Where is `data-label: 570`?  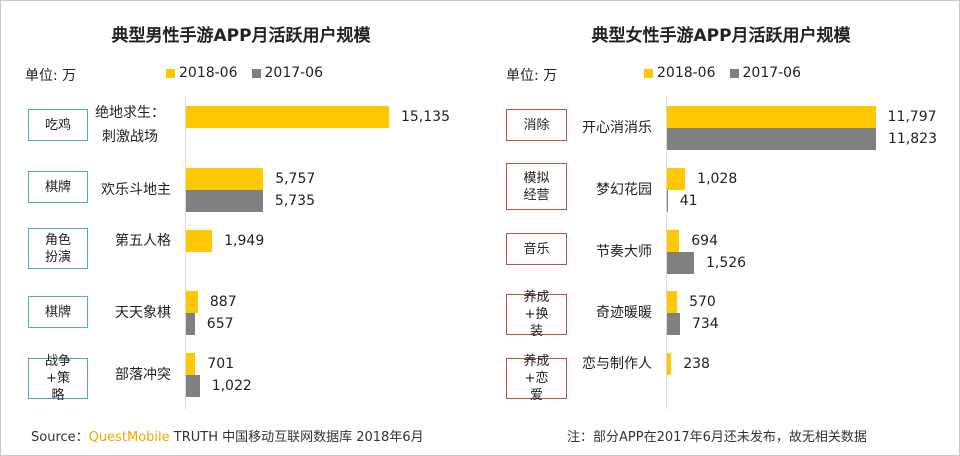 data-label: 570 is located at coordinates (702, 302).